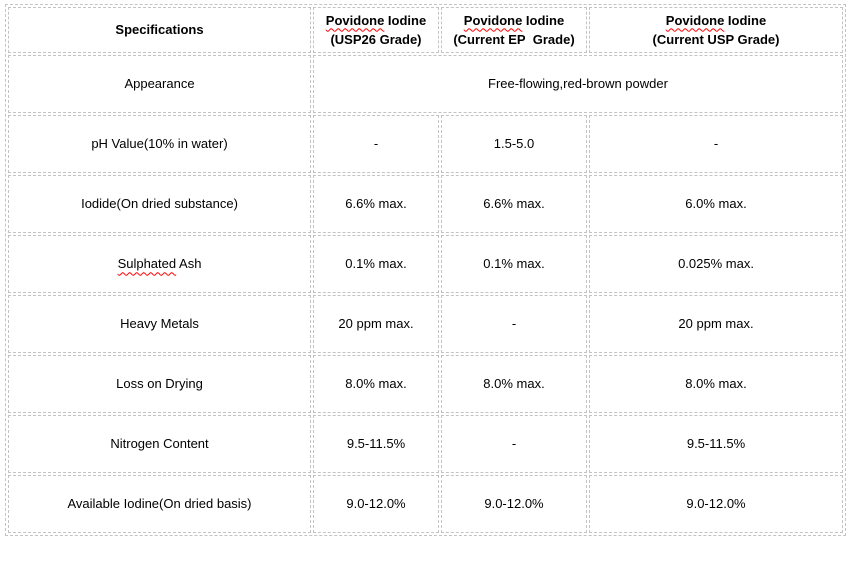 This screenshot has width=851, height=561. What do you see at coordinates (159, 204) in the screenshot?
I see `spec-cell: Iodide(On dried substance)` at bounding box center [159, 204].